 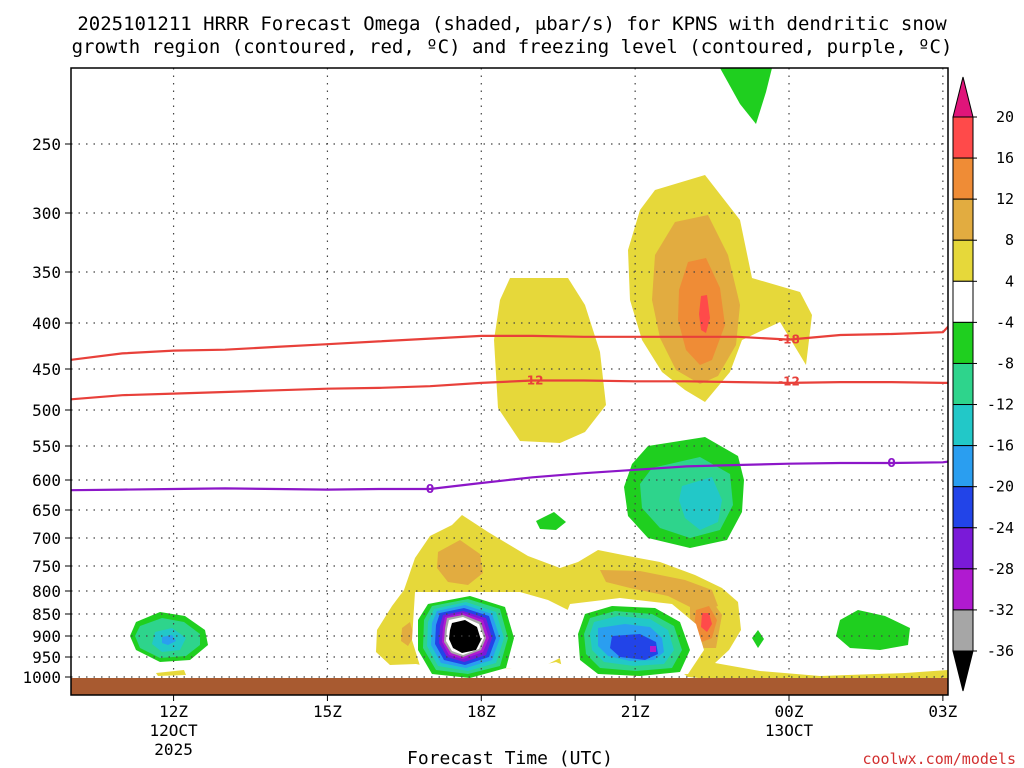 I want to click on colorbar-tick-label: -8, so click(x=1005, y=363).